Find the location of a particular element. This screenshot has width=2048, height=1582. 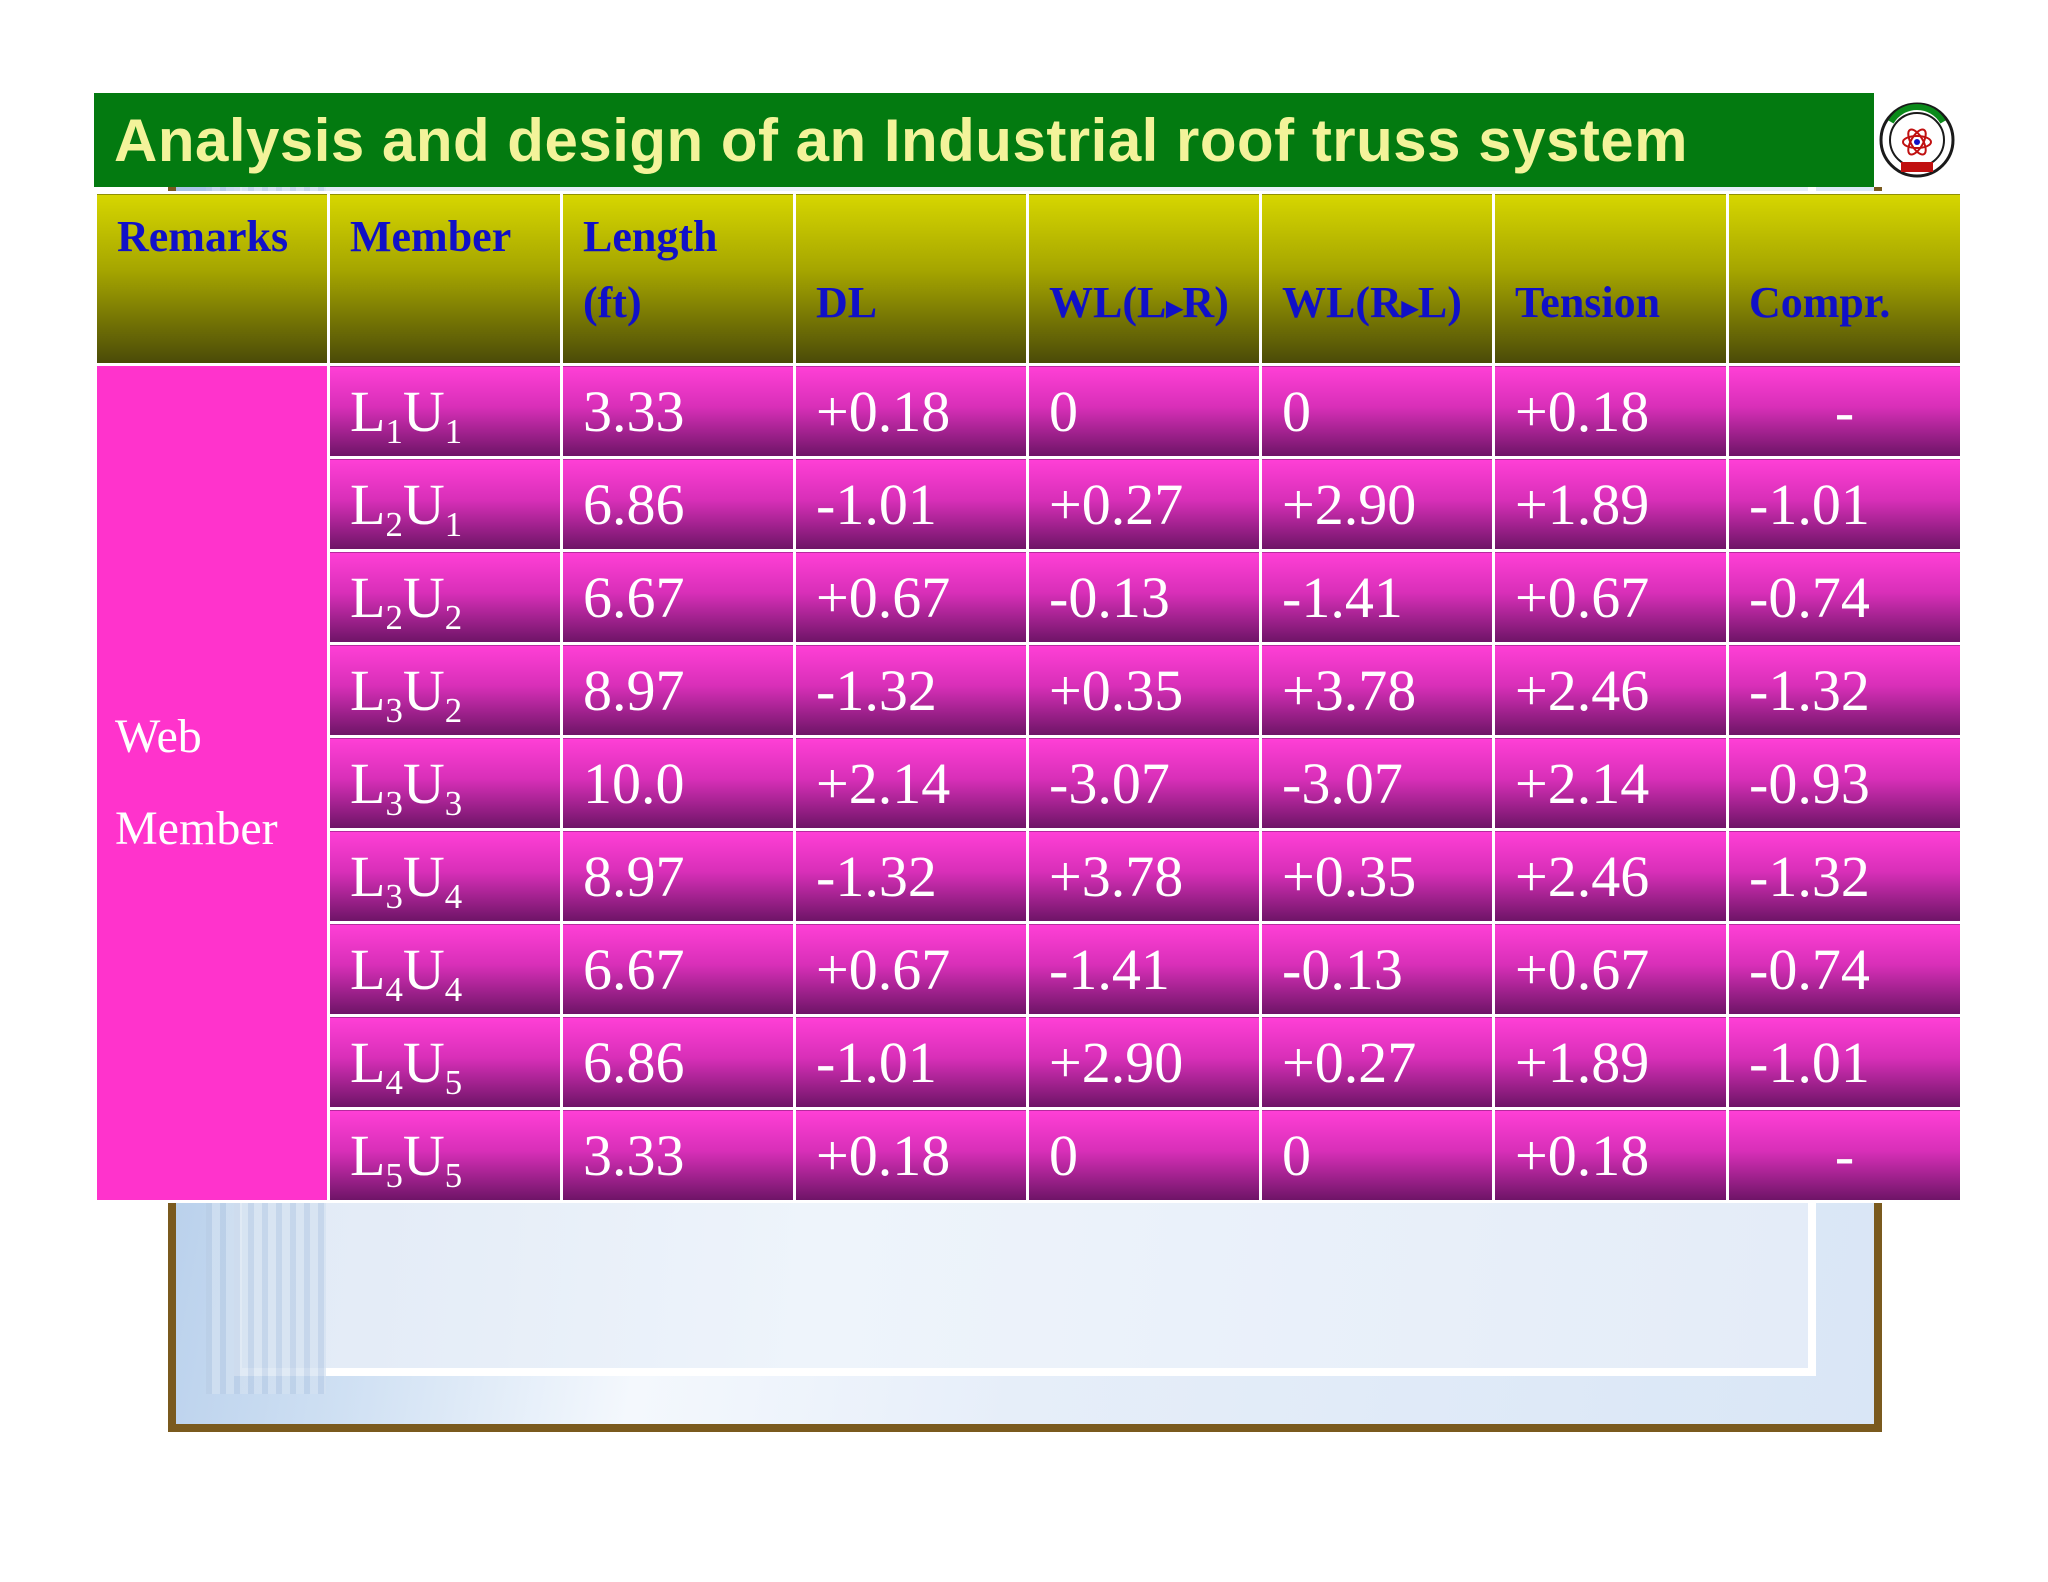

wl-lr-cell: +2.90 is located at coordinates (1144, 1062).